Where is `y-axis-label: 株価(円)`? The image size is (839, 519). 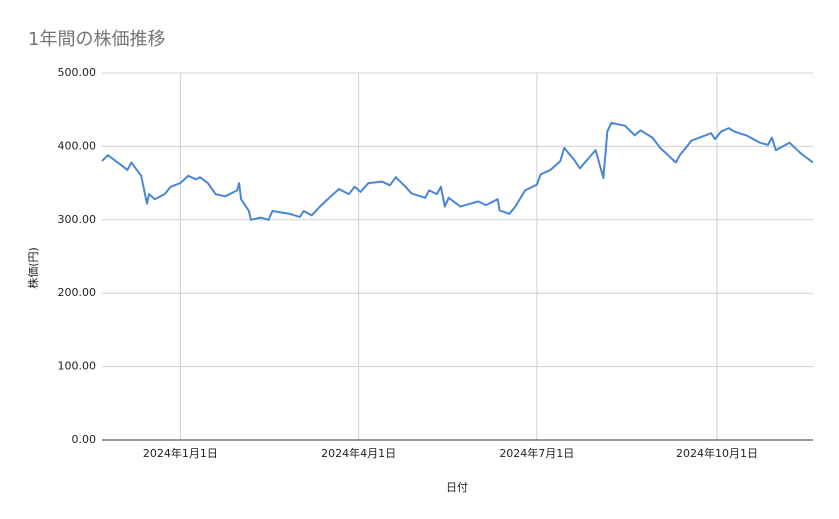
y-axis-label: 株価(円) is located at coordinates (33, 268).